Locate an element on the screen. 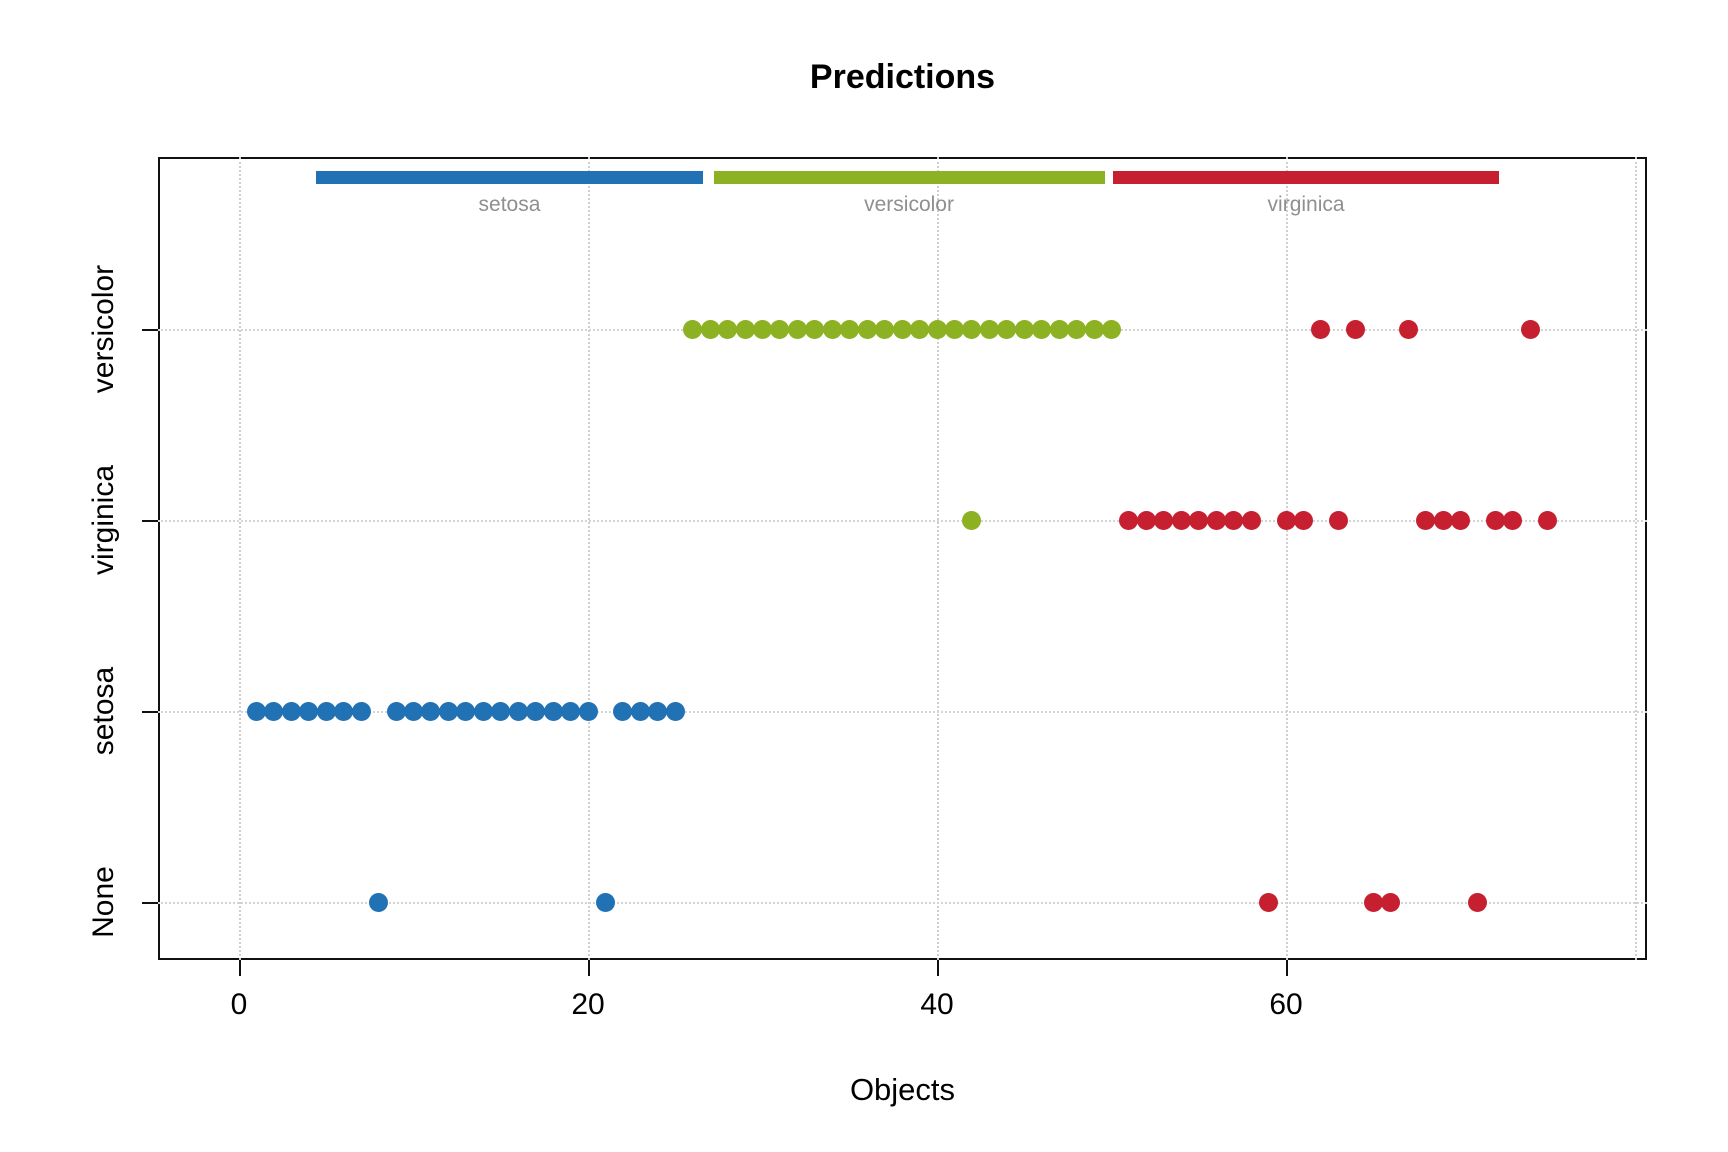 The width and height of the screenshot is (1728, 1152). y-axis-category-text: versicolor is located at coordinates (103, 329).